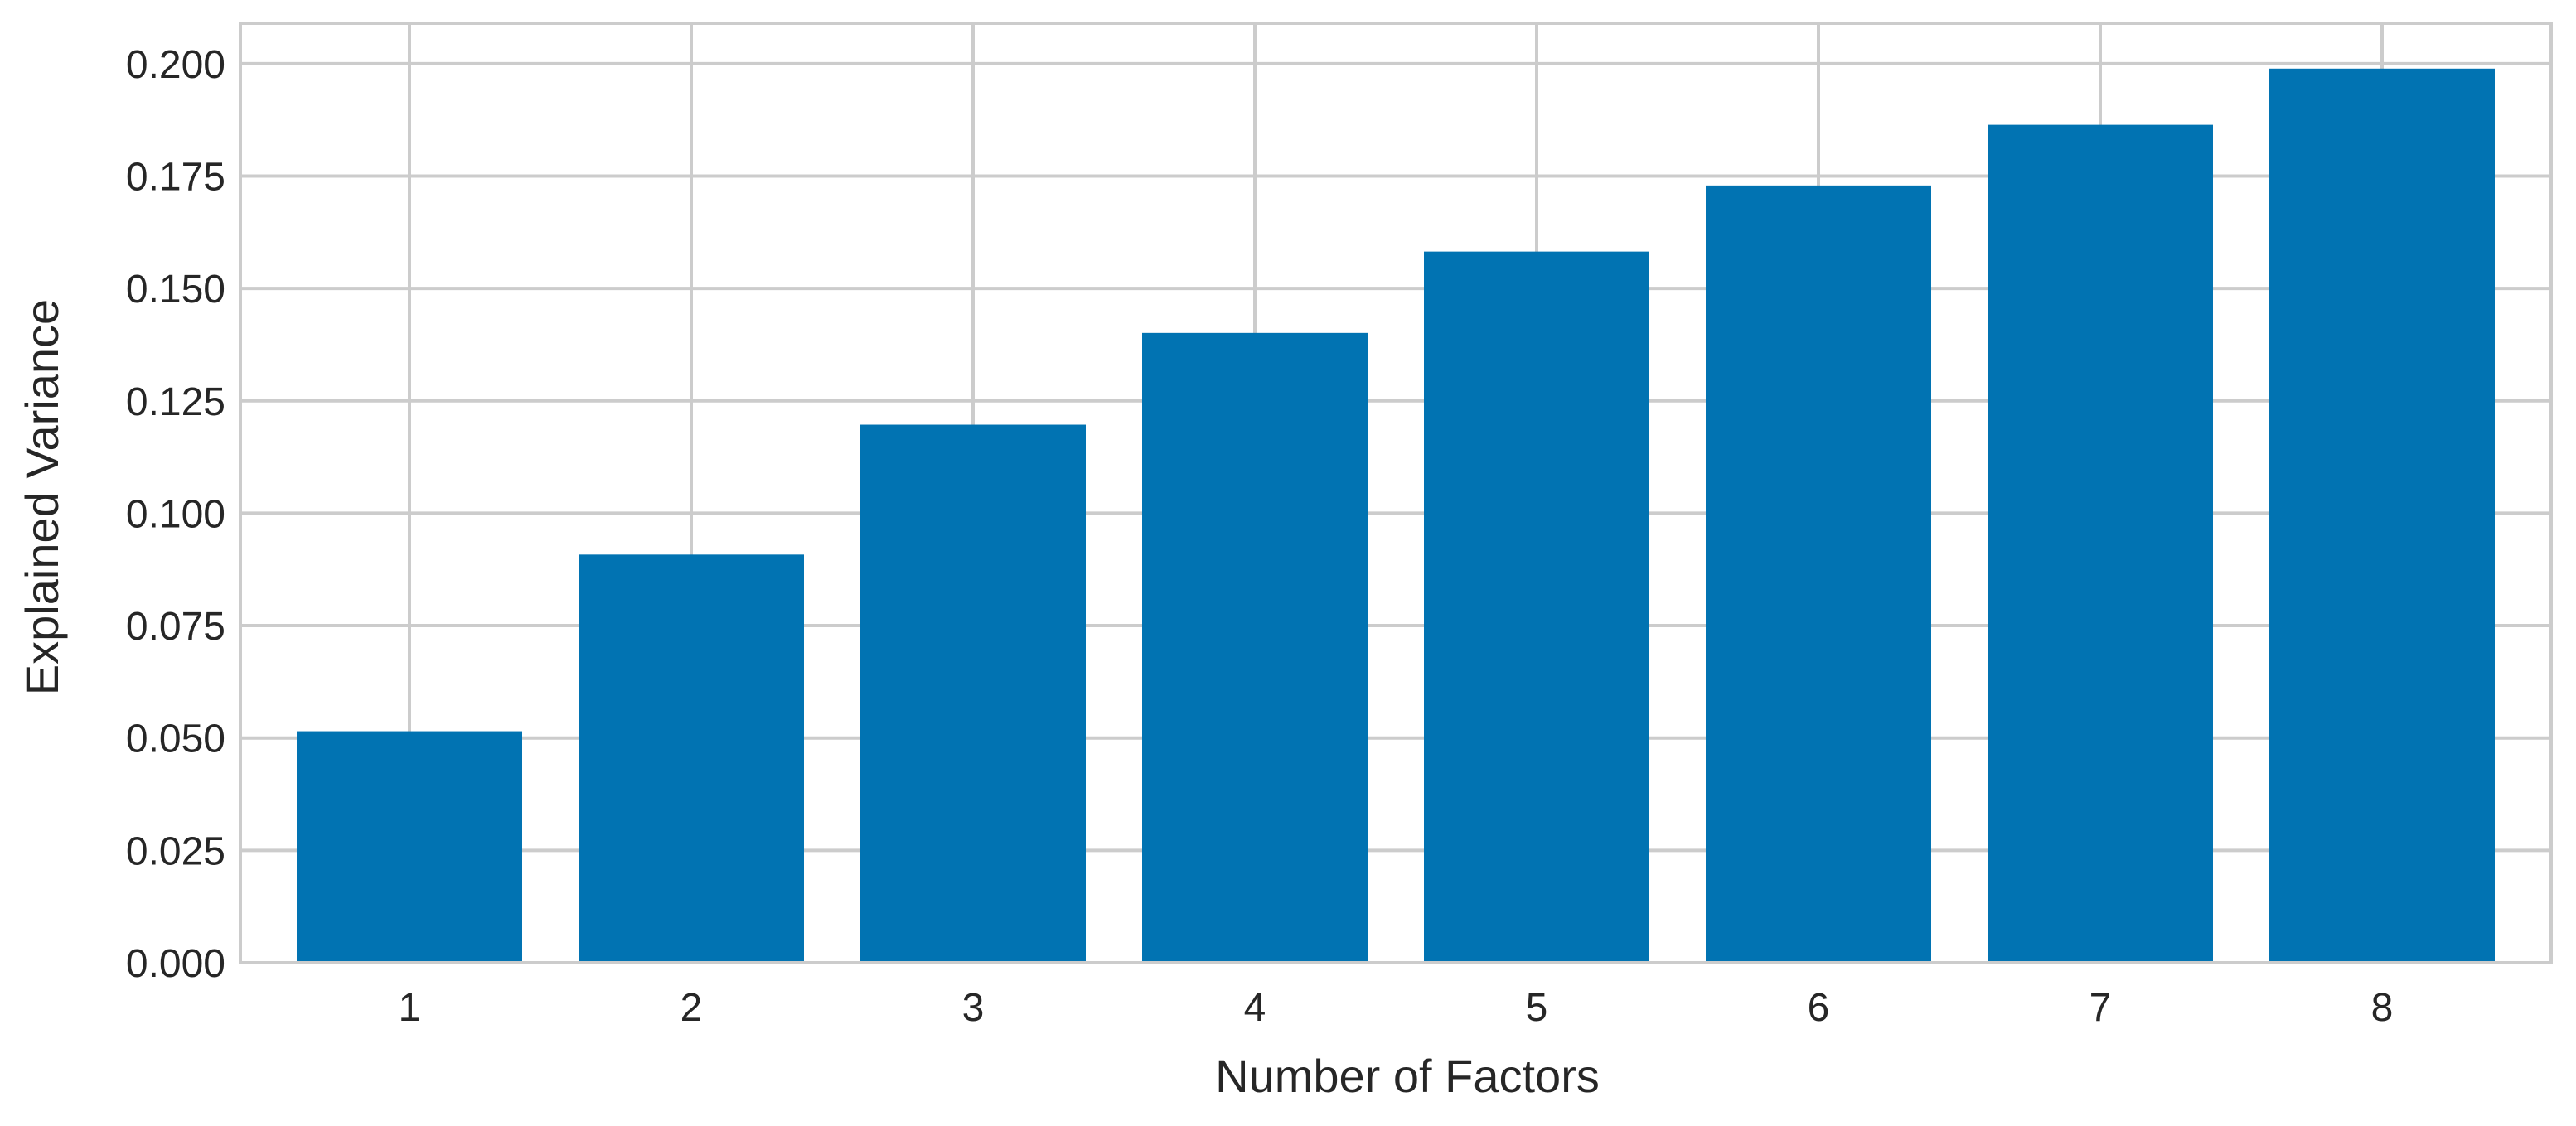 This screenshot has width=2576, height=1126. Describe the element at coordinates (175, 290) in the screenshot. I see `y-tick-label: 0.150` at that location.